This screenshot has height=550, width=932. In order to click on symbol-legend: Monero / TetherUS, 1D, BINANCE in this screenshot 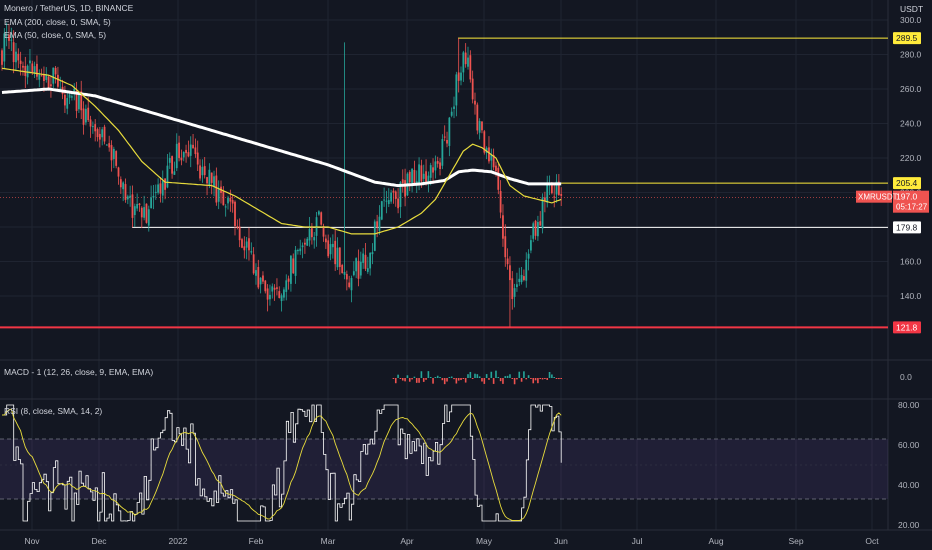, I will do `click(69, 8)`.